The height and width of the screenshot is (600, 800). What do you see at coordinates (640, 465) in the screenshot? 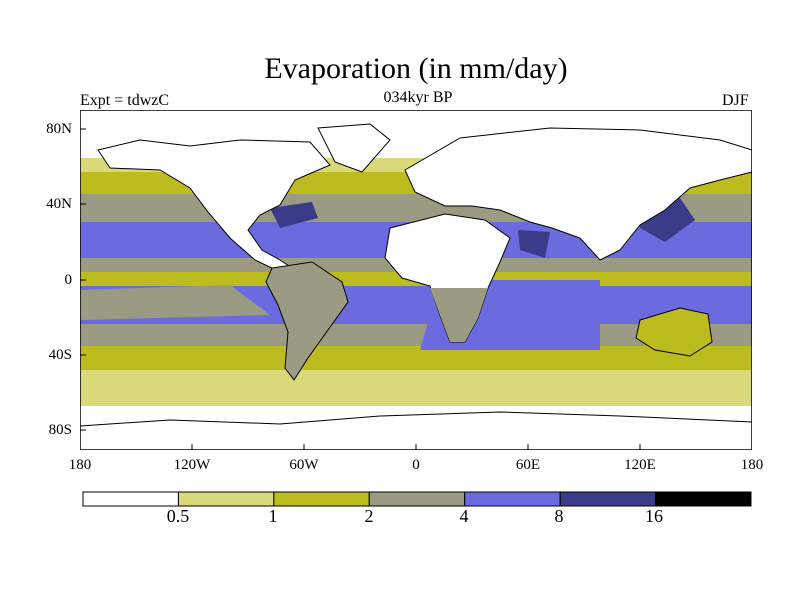
I see `x-tick-label: 120E` at bounding box center [640, 465].